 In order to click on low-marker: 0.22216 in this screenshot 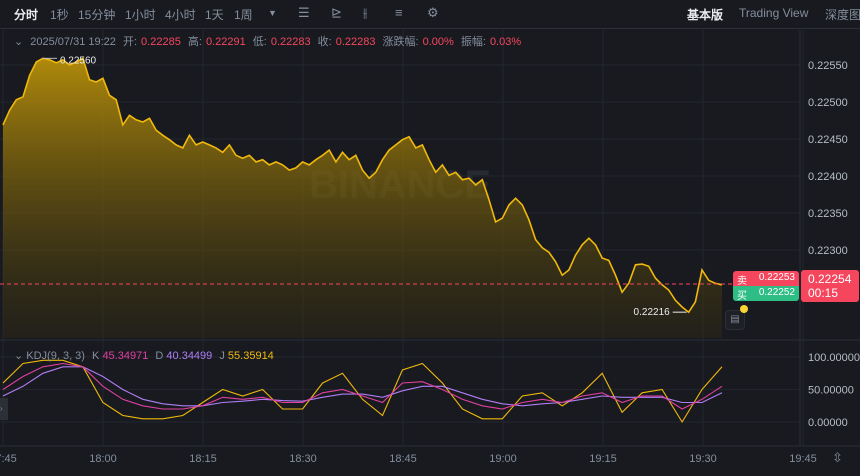, I will do `click(652, 312)`.